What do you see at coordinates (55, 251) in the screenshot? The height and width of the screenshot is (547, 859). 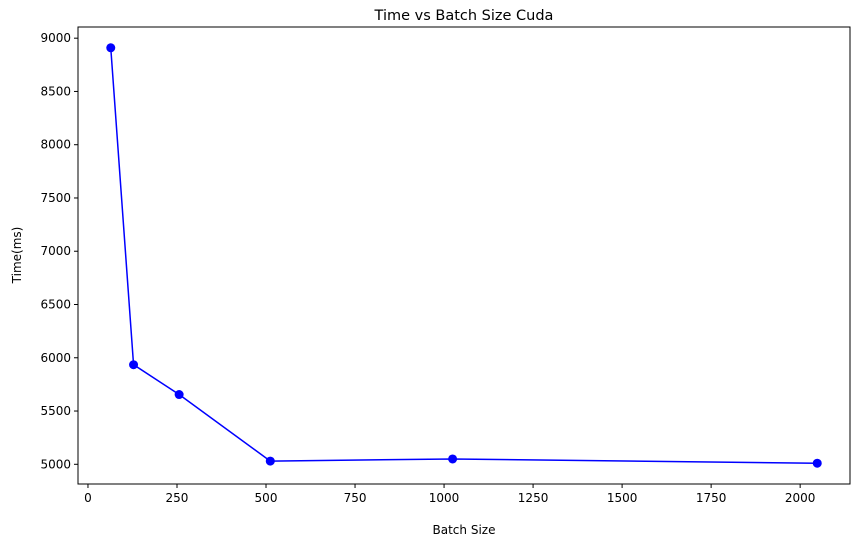 I see `y-tick-label: 7000` at bounding box center [55, 251].